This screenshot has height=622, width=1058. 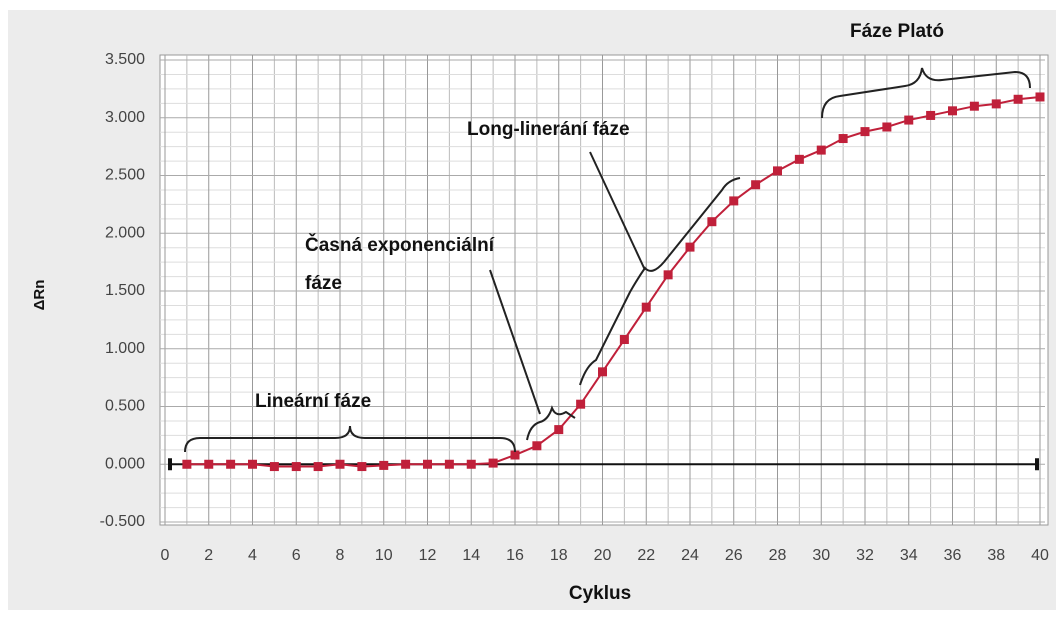 I want to click on x-tick-label: 40, so click(x=1040, y=555).